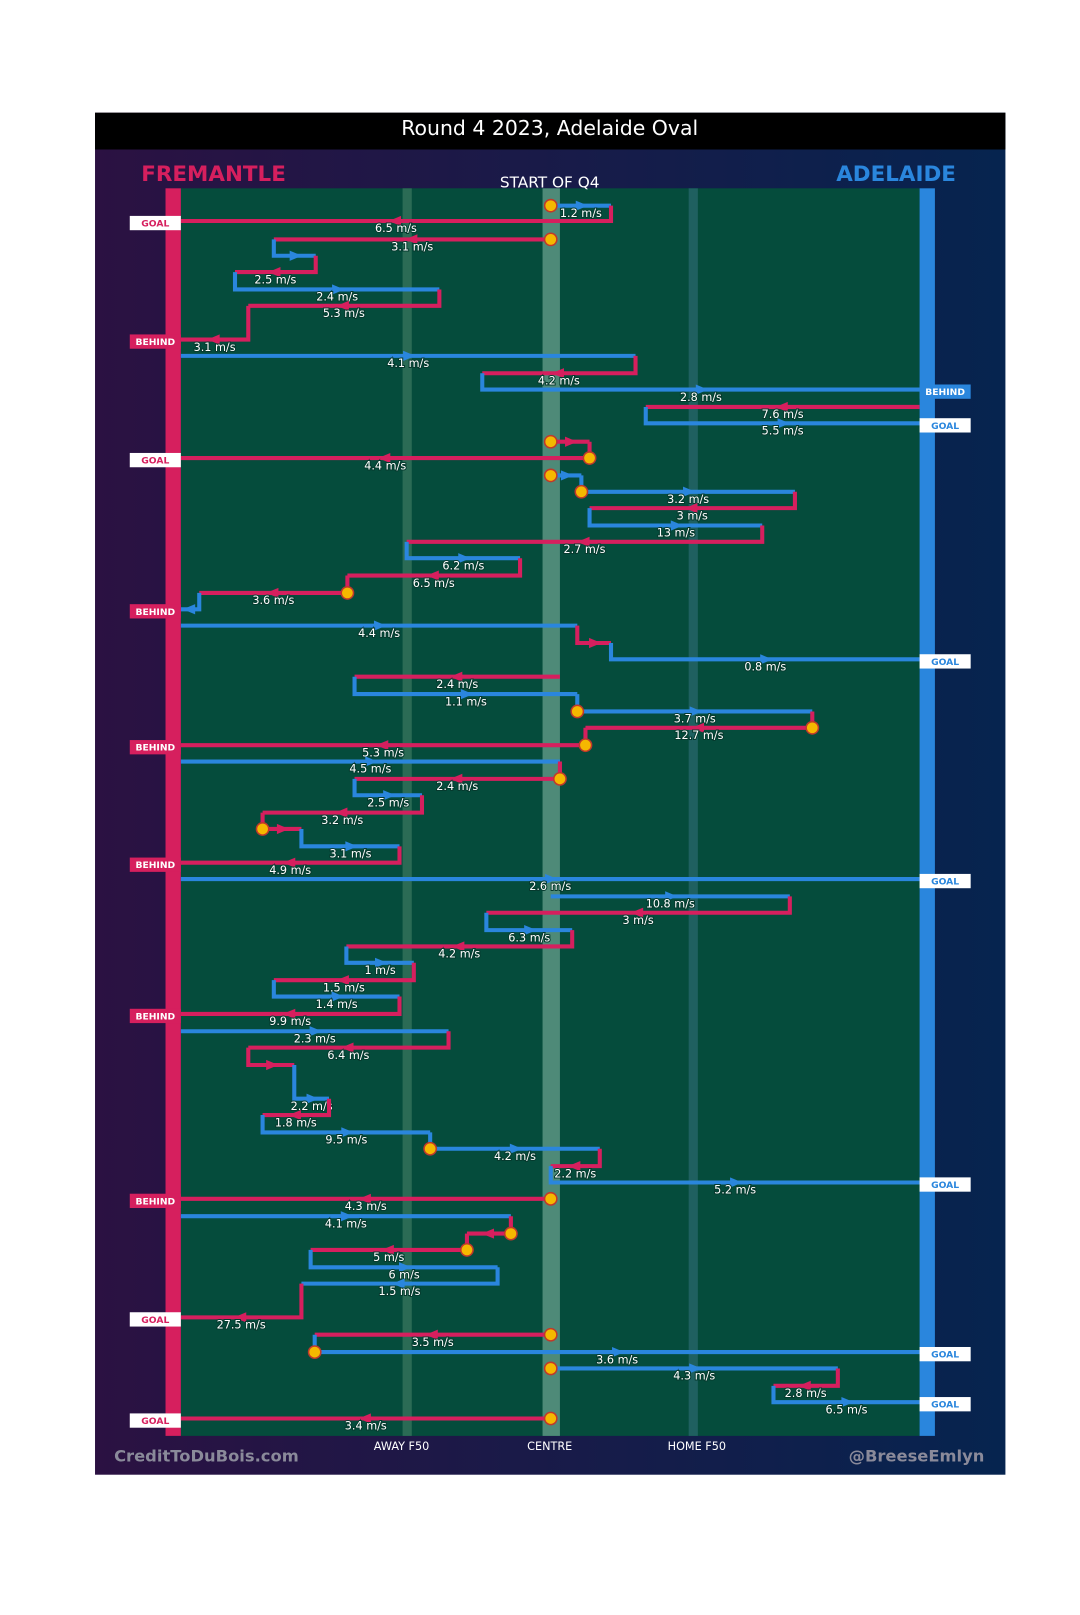 The width and height of the screenshot is (1080, 1615). Describe the element at coordinates (559, 380) in the screenshot. I see `pass-speed: 4.2 m/s` at that location.